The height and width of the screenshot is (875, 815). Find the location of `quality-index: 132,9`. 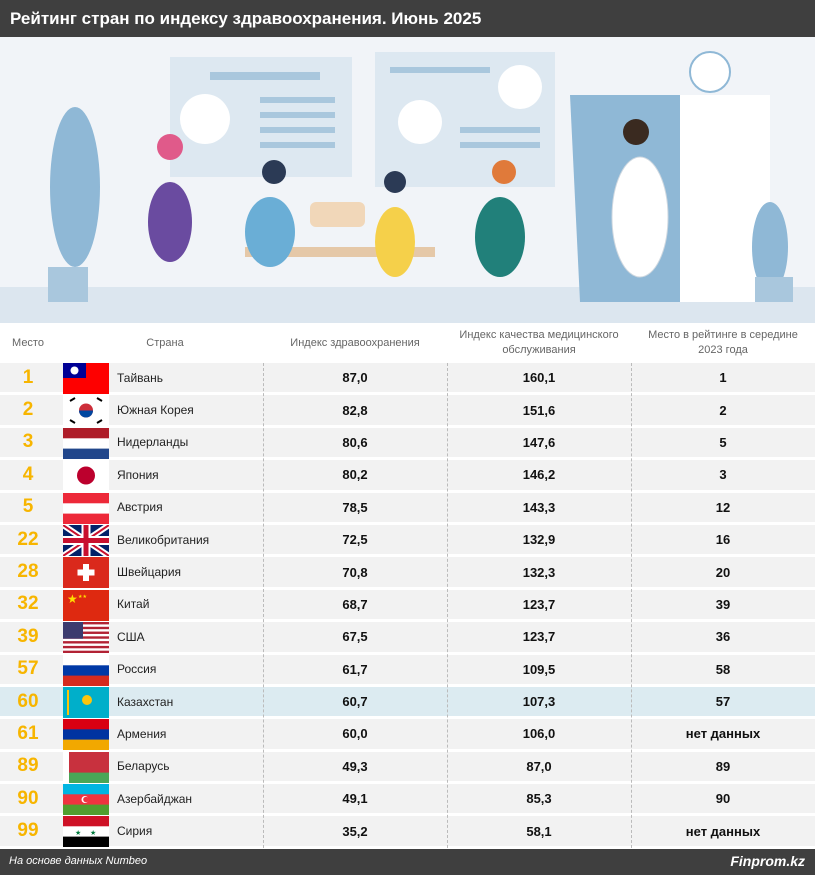

quality-index: 132,9 is located at coordinates (539, 540).